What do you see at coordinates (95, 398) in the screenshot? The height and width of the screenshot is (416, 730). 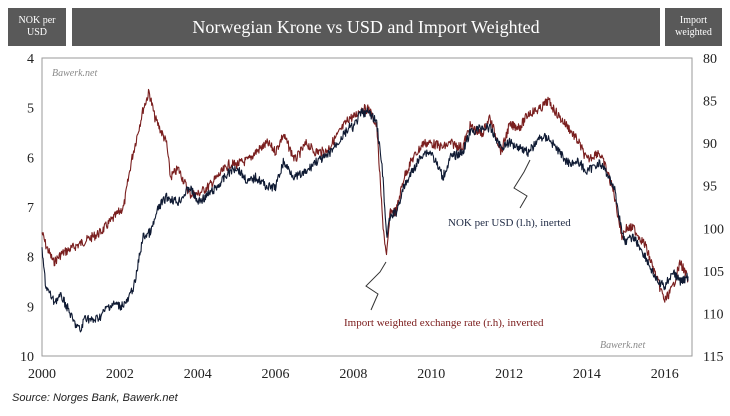 I see `source-note: Source: Norges Bank, Bawerk.net` at bounding box center [95, 398].